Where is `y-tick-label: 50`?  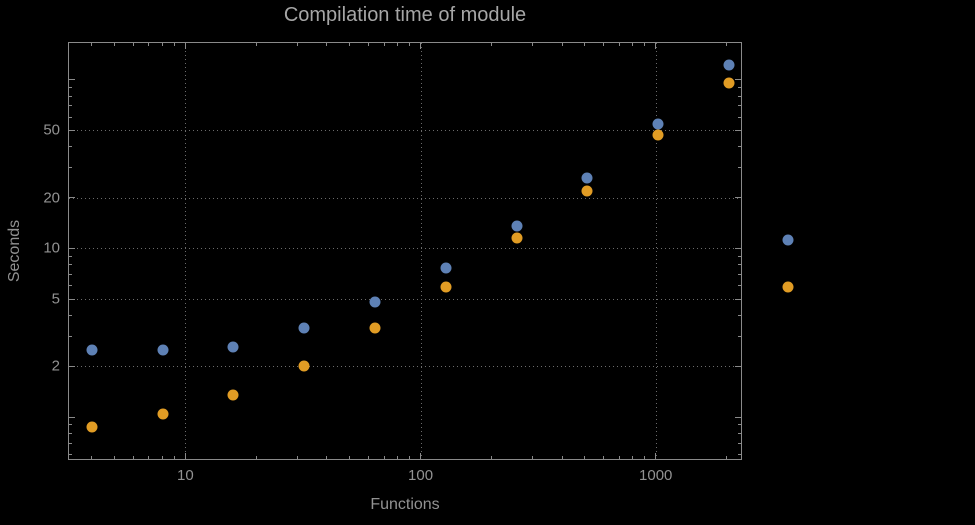
y-tick-label: 50 is located at coordinates (51, 130).